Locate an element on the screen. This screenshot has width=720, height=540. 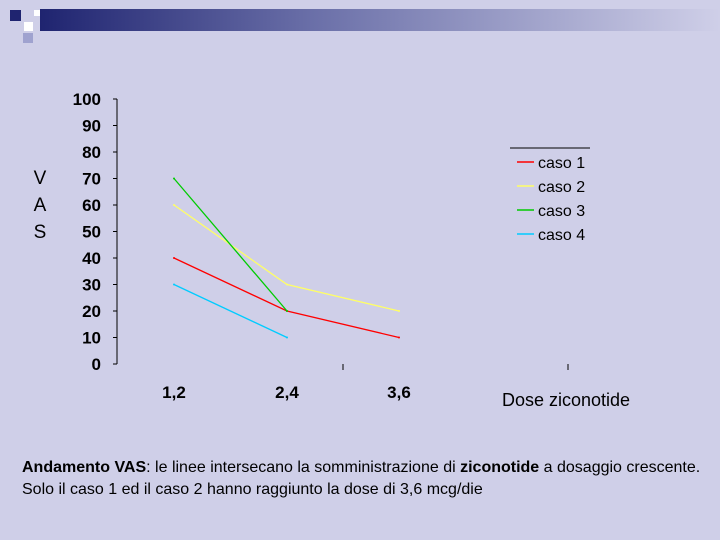
title-bar-gradient is located at coordinates (380, 20).